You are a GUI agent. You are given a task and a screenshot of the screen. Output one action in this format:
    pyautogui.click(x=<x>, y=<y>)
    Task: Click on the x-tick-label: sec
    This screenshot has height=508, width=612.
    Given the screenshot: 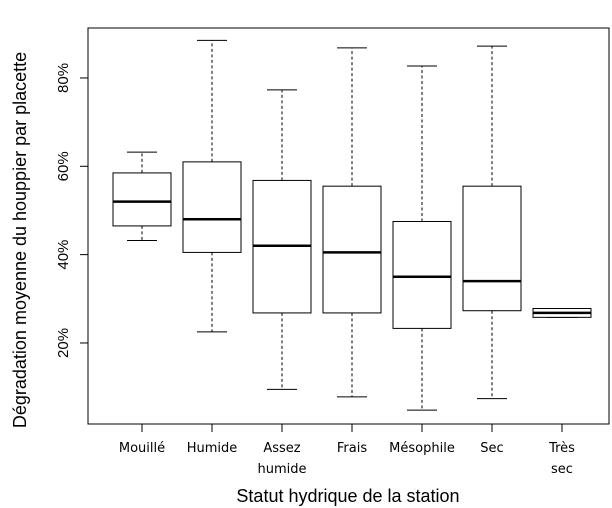 What is the action you would take?
    pyautogui.click(x=562, y=469)
    